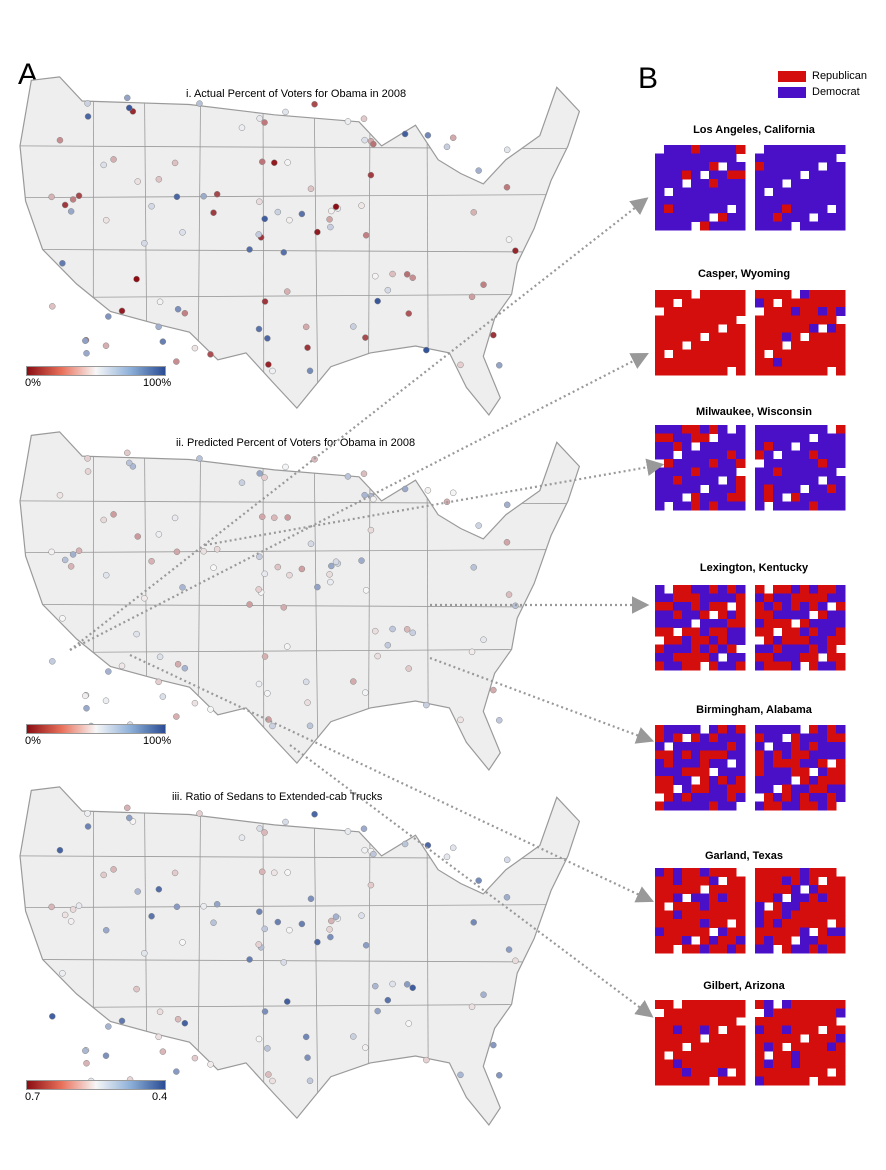 The width and height of the screenshot is (886, 1170). What do you see at coordinates (840, 76) in the screenshot?
I see `legend-republican-label: Republican` at bounding box center [840, 76].